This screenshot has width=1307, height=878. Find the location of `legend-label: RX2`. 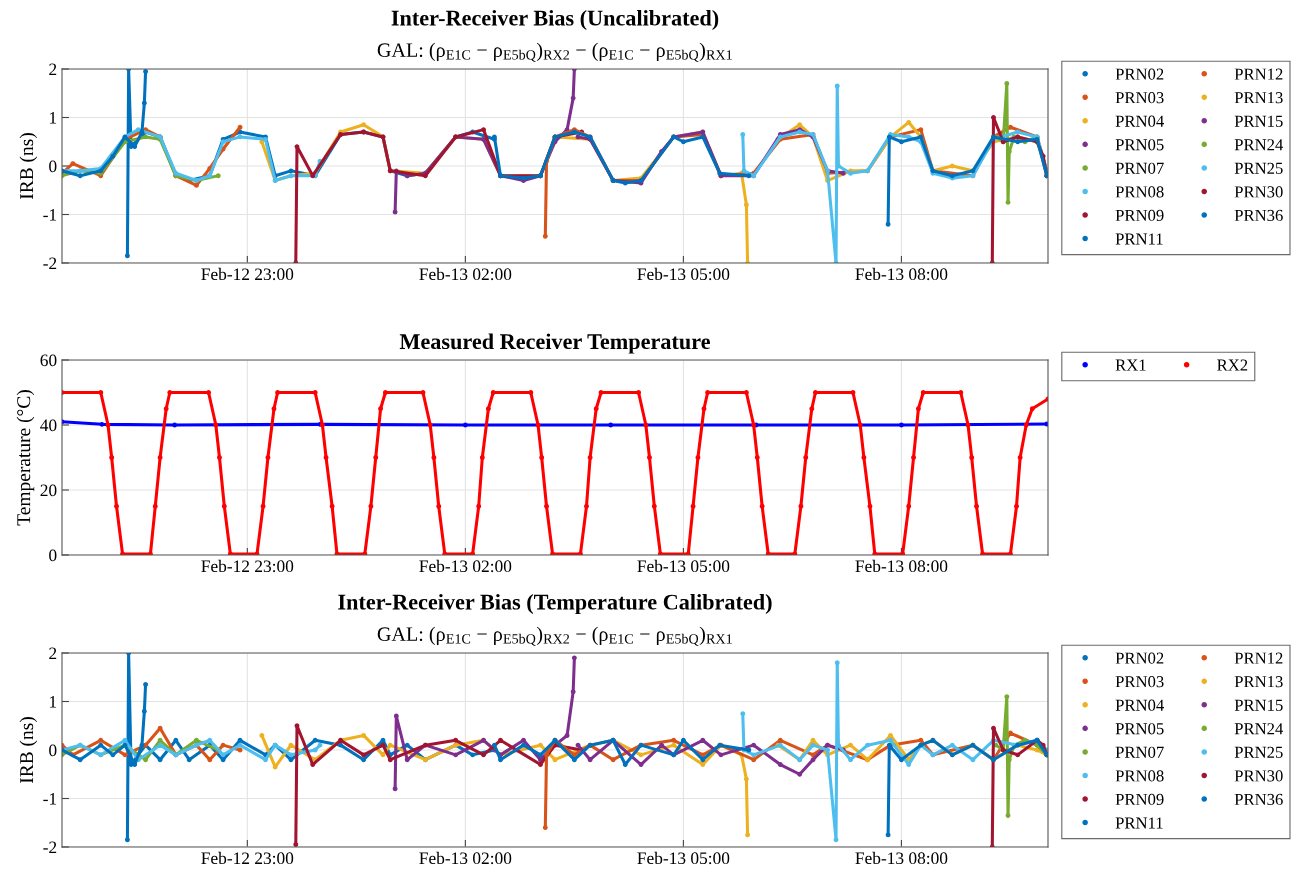

legend-label: RX2 is located at coordinates (1232, 365).